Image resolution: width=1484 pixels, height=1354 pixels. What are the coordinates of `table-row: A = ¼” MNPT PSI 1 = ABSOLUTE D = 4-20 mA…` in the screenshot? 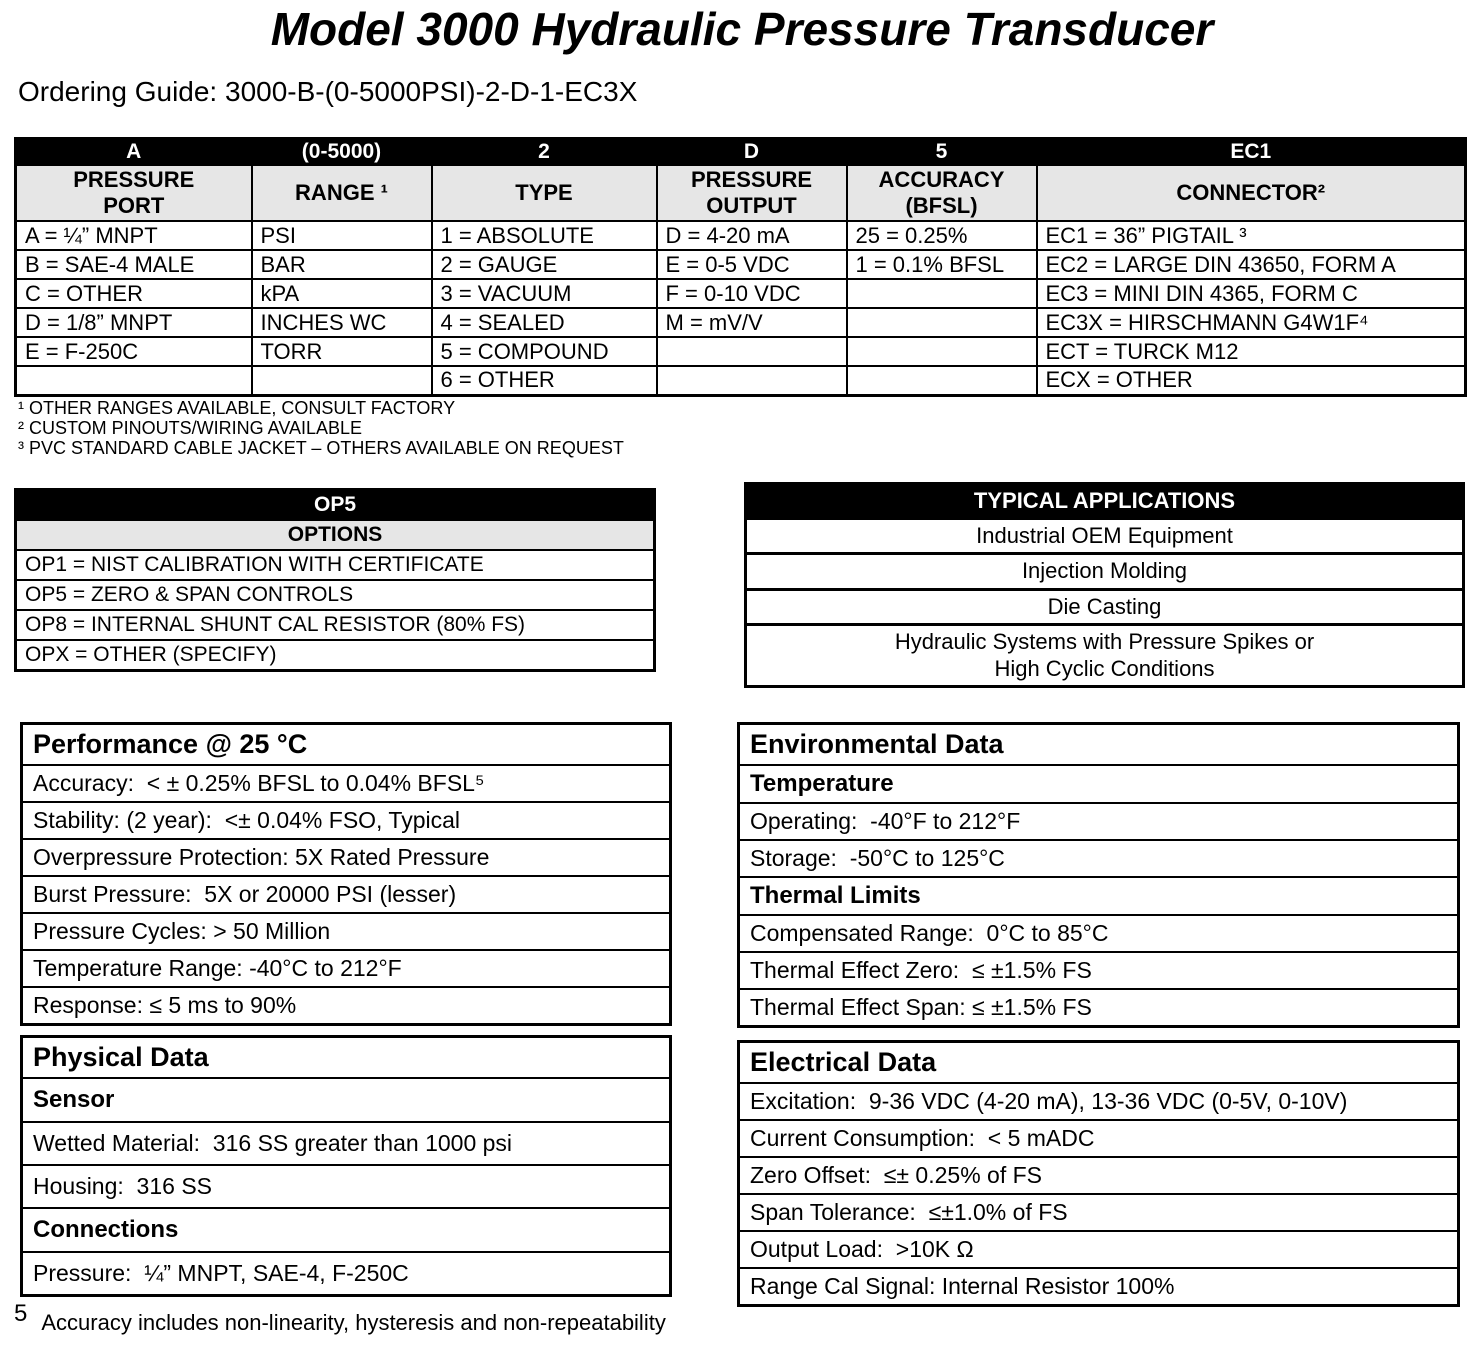 It's located at (740, 235).